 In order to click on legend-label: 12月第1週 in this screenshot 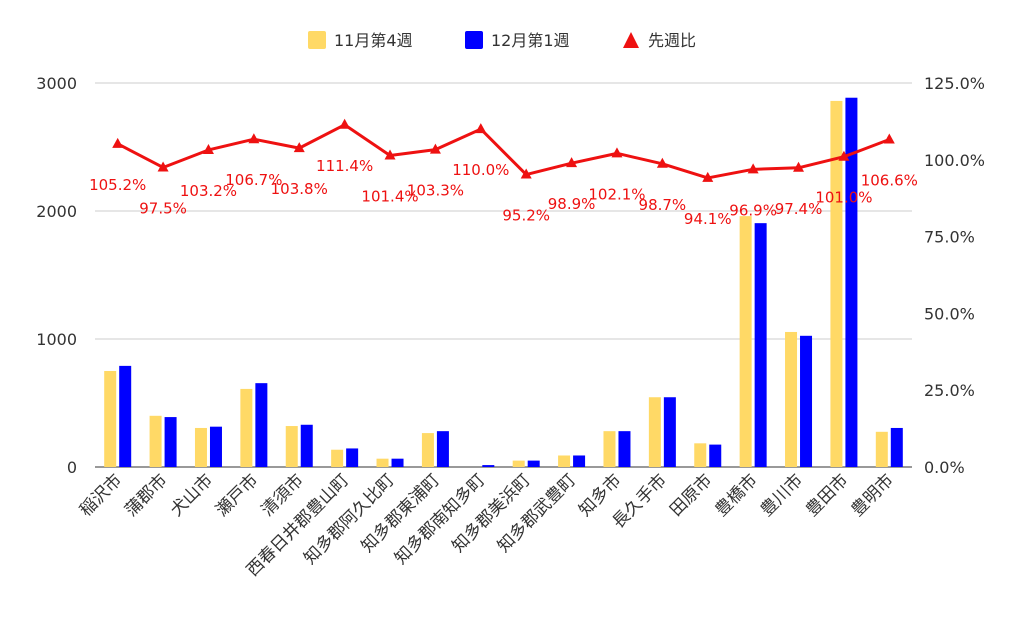, I will do `click(530, 40)`.